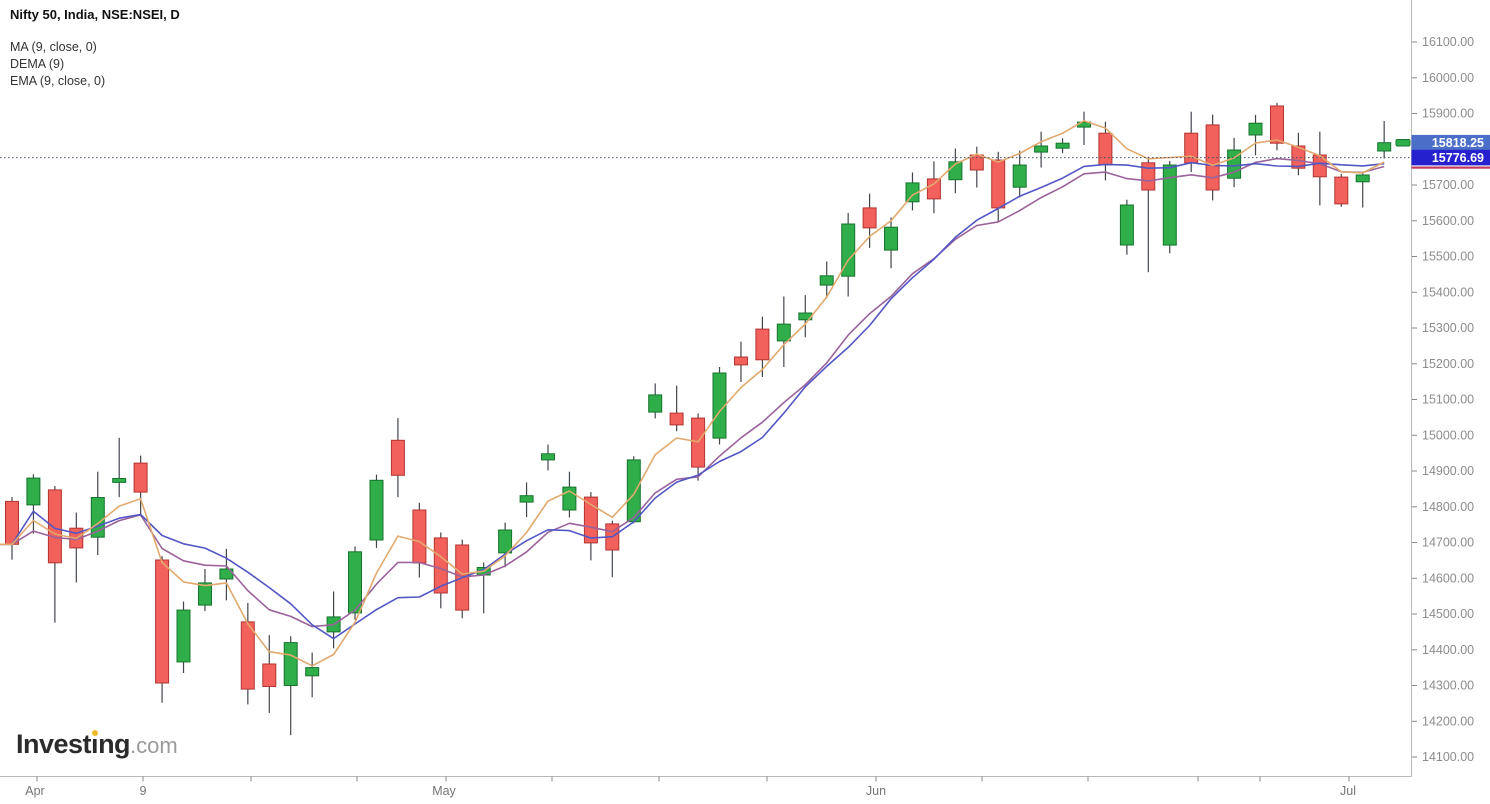 The height and width of the screenshot is (804, 1490). What do you see at coordinates (1448, 471) in the screenshot?
I see `price-axis-label: 14900.00` at bounding box center [1448, 471].